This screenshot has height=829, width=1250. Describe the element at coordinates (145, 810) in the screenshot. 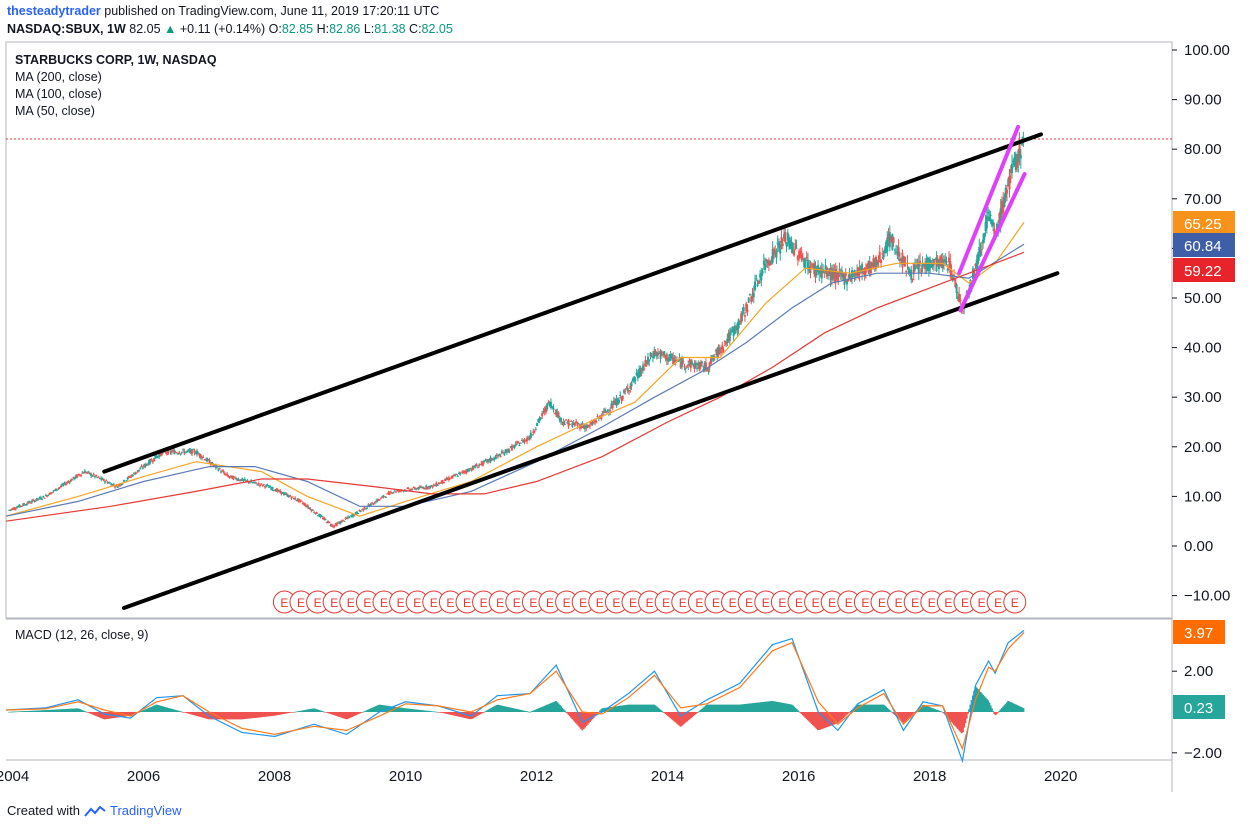

I see `footer-brand: TradingView` at that location.